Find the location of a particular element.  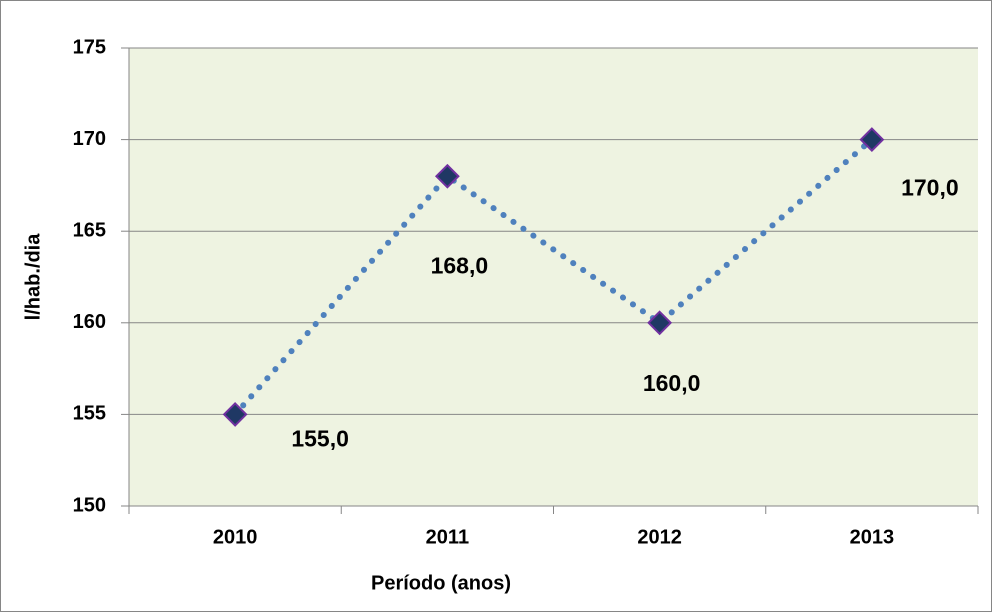

y-axis-label: l/hab./dia is located at coordinates (33, 277).